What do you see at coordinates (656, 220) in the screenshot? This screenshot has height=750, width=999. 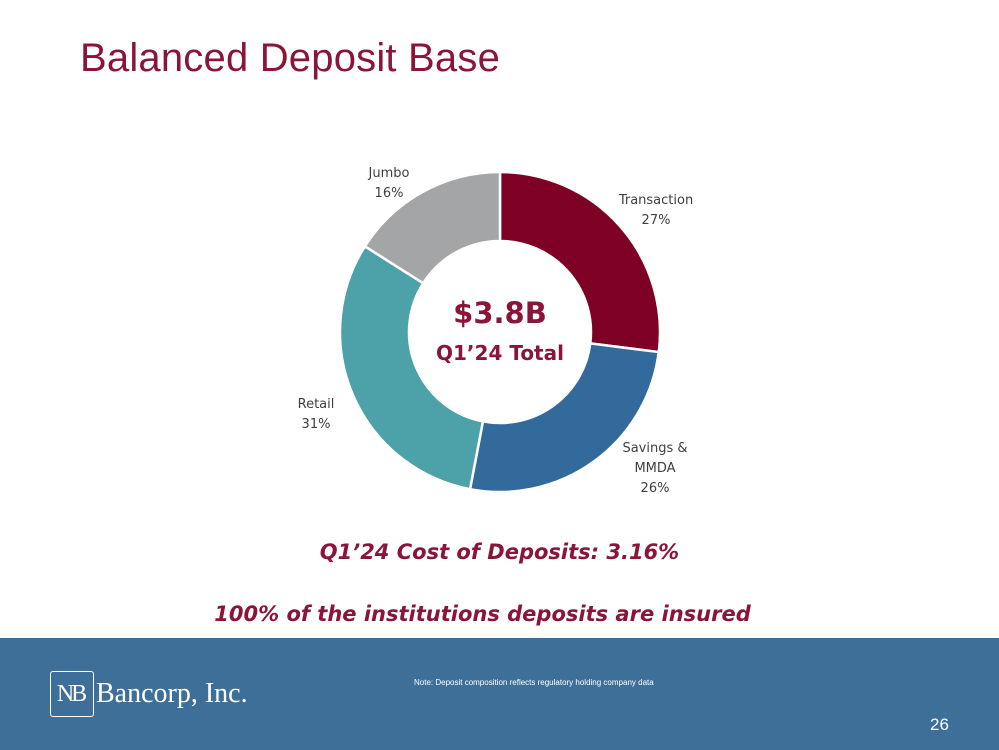 I see `slice-label-value: 27%` at bounding box center [656, 220].